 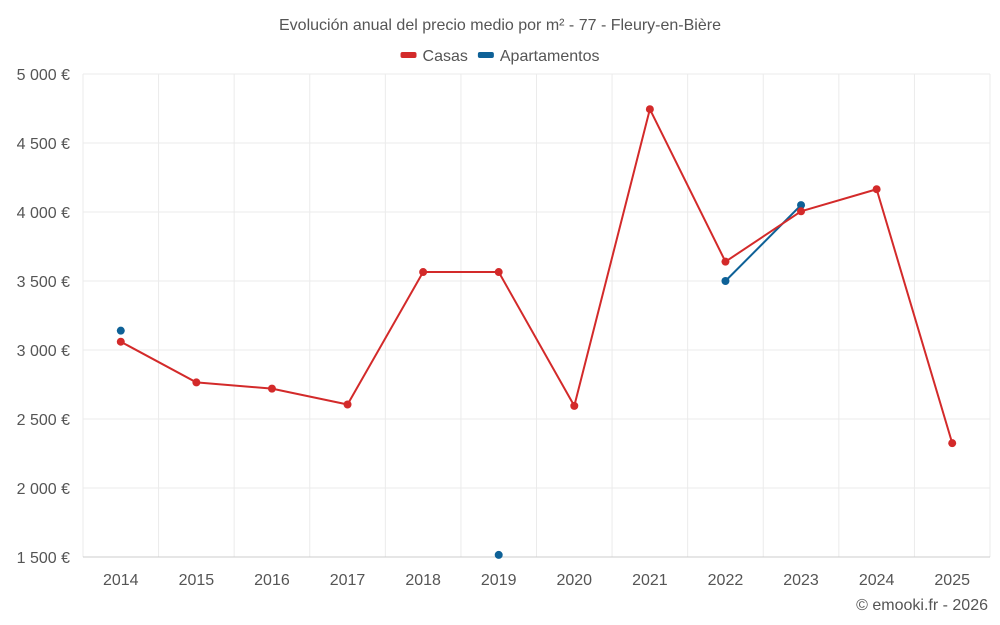 What do you see at coordinates (43, 282) in the screenshot?
I see `y-tick-label: 3 500 €` at bounding box center [43, 282].